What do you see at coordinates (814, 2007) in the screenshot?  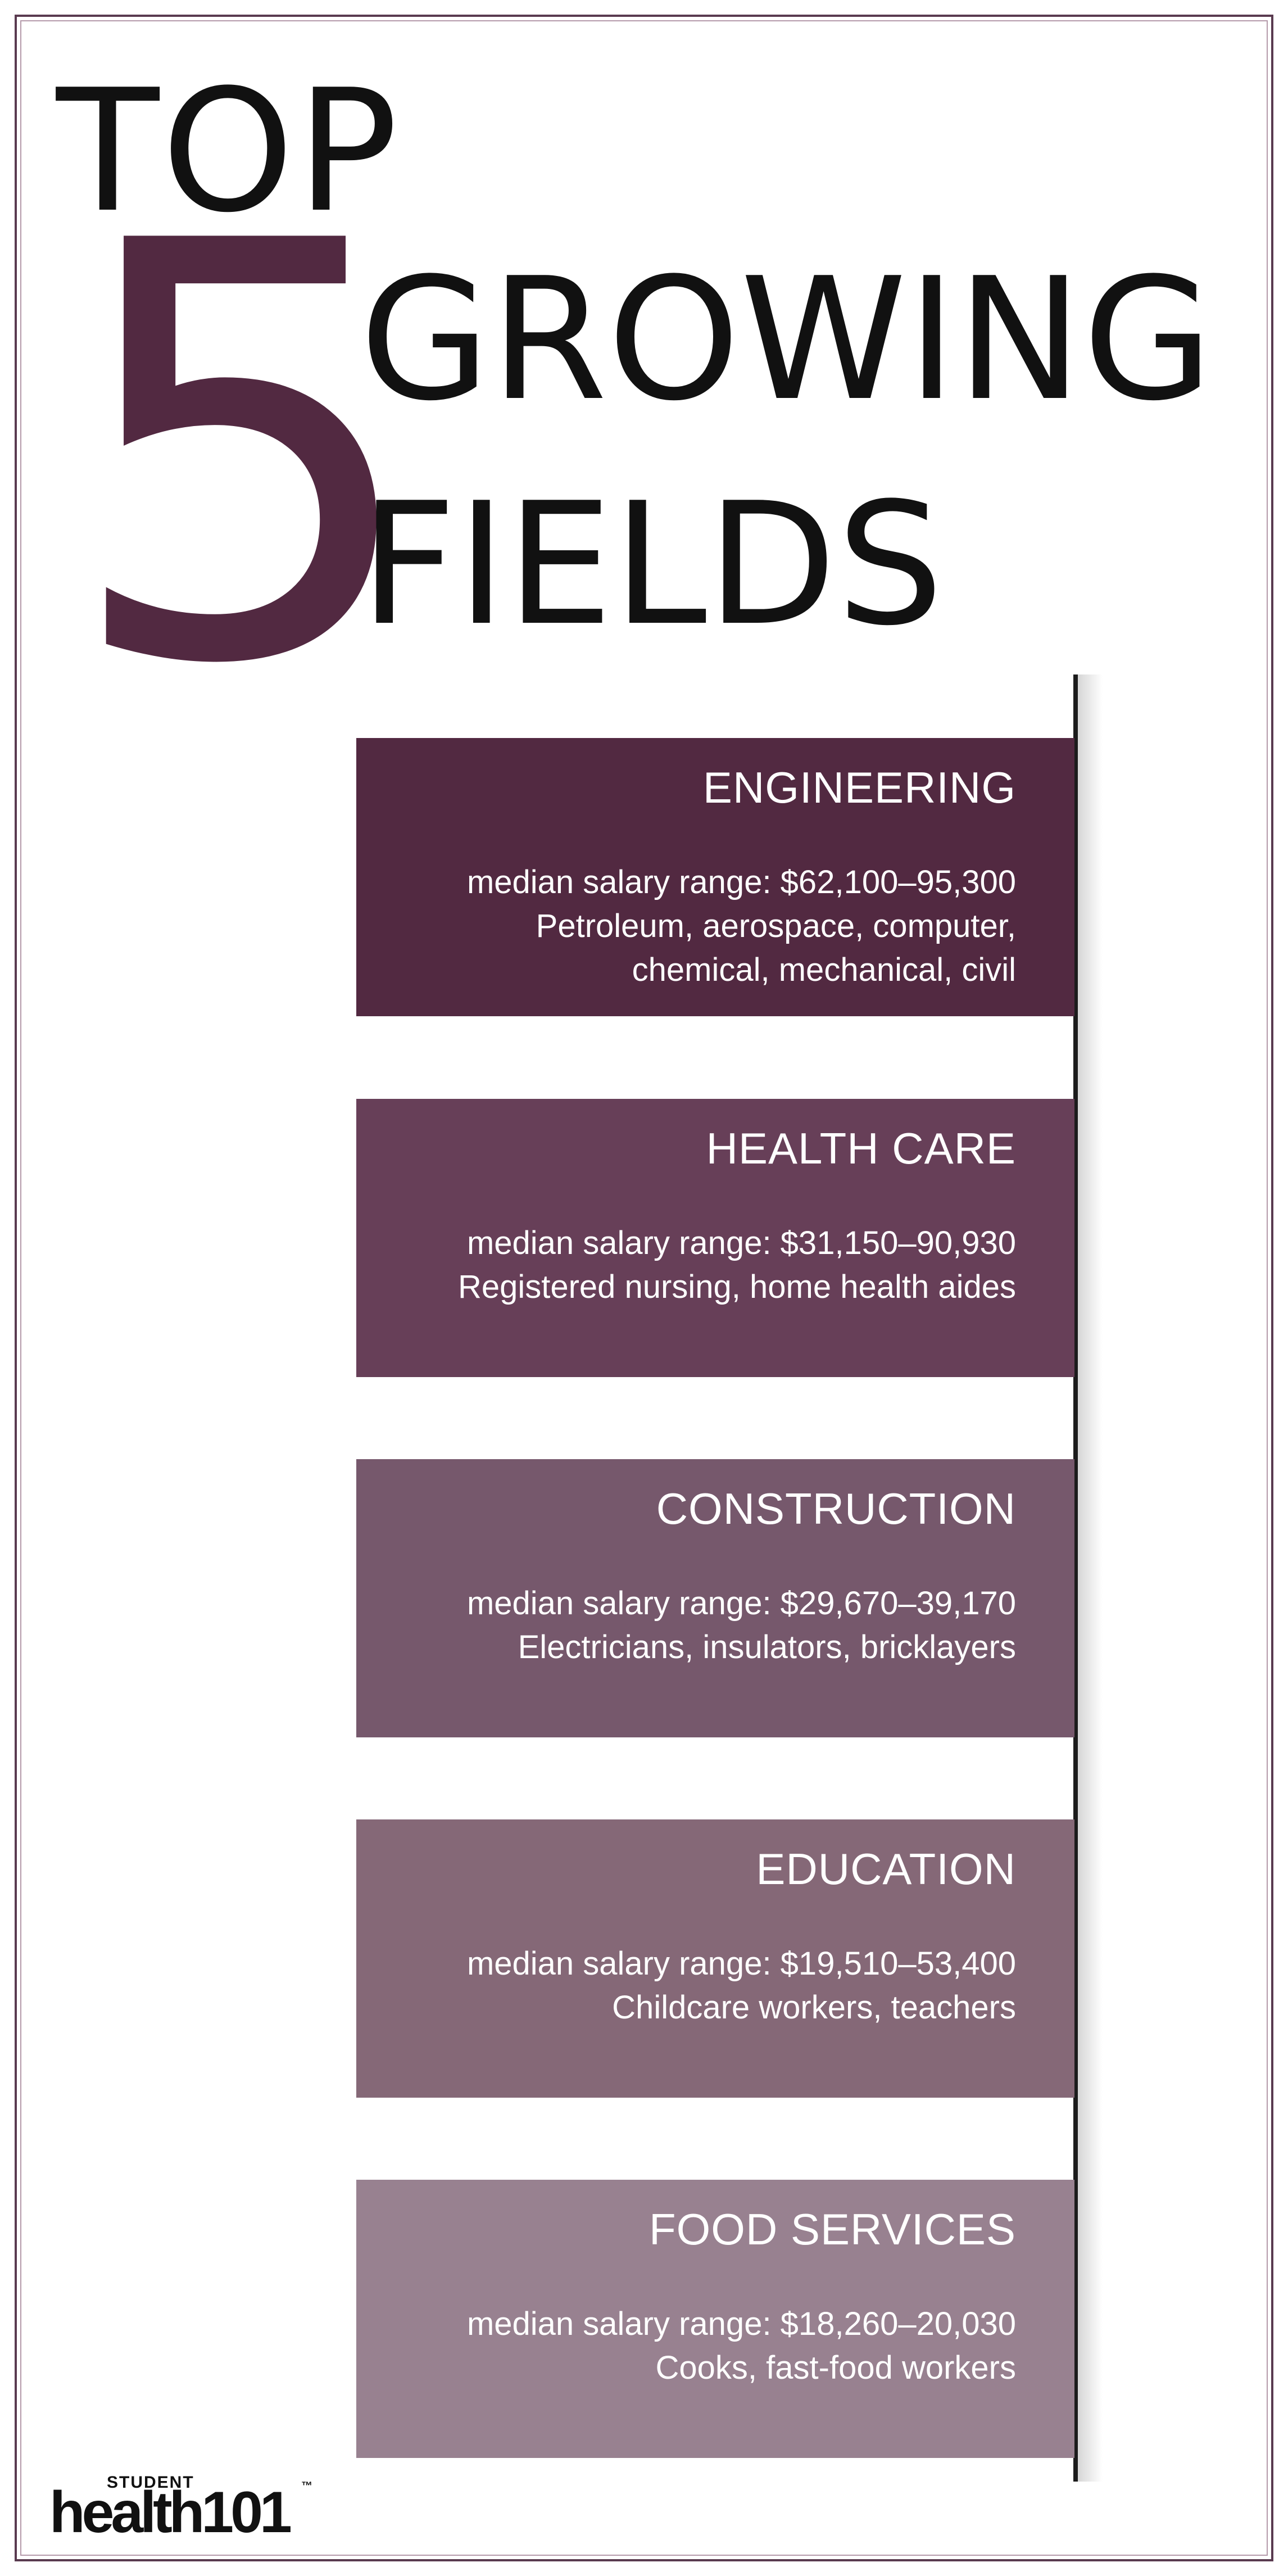 I see `field-jobs: Childcare workers, teachers` at bounding box center [814, 2007].